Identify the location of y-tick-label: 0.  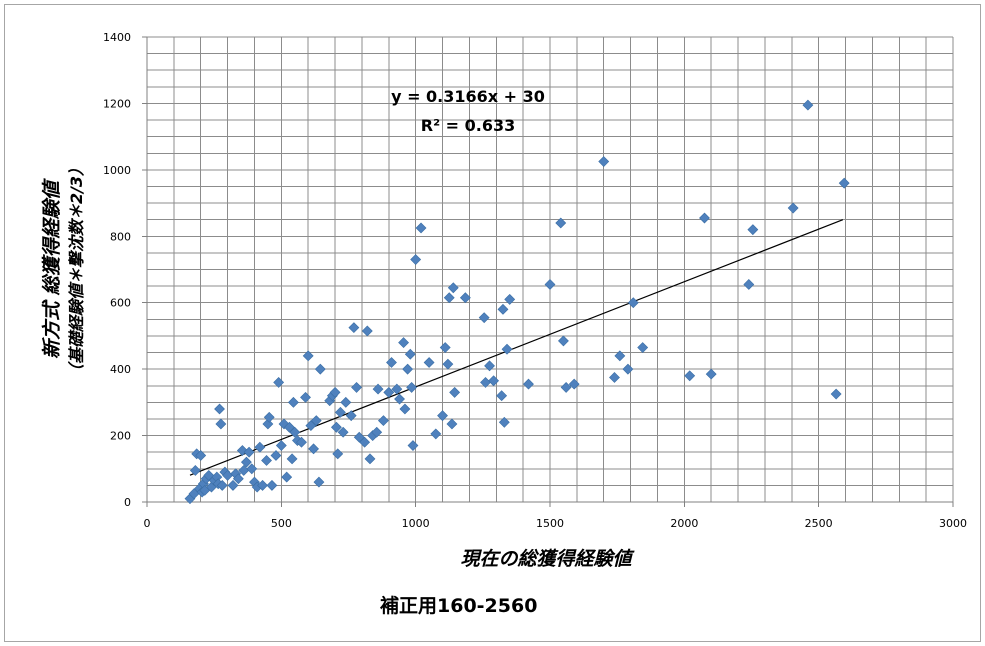
(127, 502).